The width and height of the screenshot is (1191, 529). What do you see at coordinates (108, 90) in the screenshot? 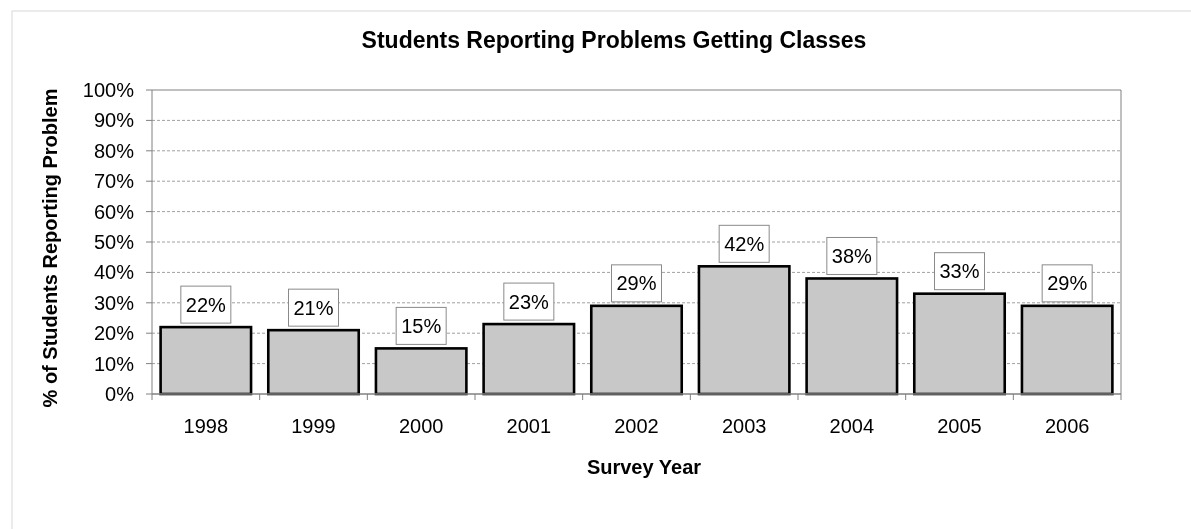
I see `y-tick-label: 100%` at bounding box center [108, 90].